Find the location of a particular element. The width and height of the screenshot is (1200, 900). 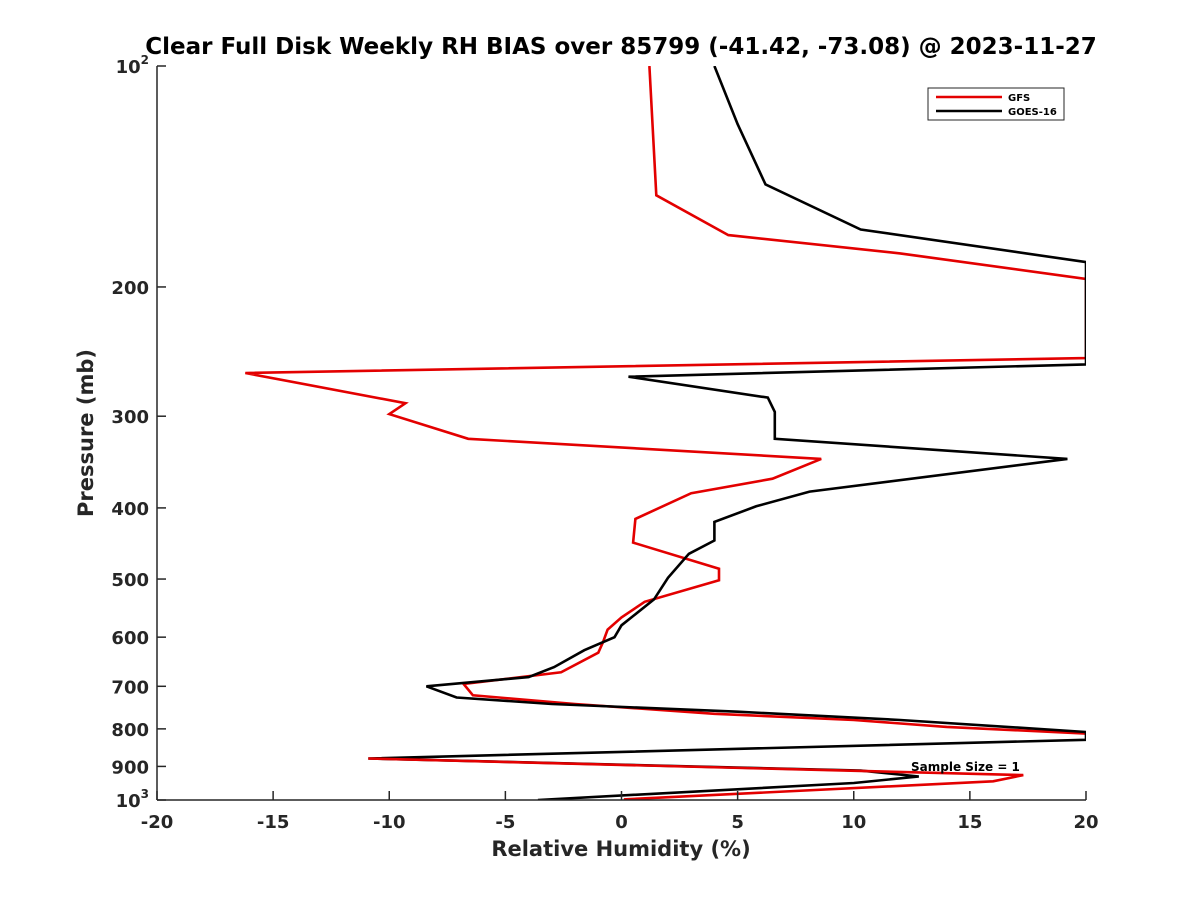

x-tick-label: -15 is located at coordinates (273, 822).